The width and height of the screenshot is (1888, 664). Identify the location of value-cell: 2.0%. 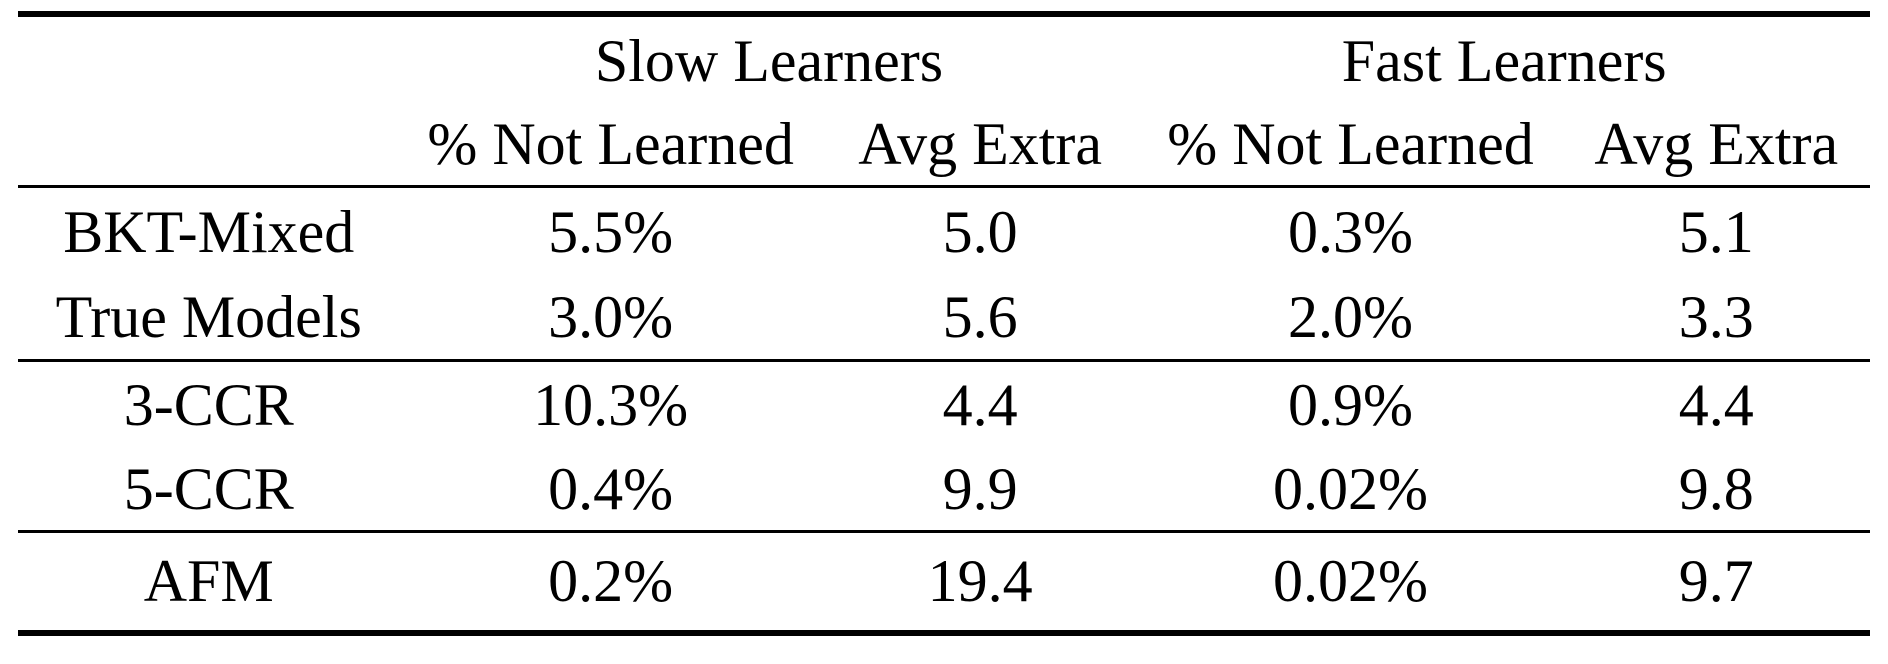
(1350, 319).